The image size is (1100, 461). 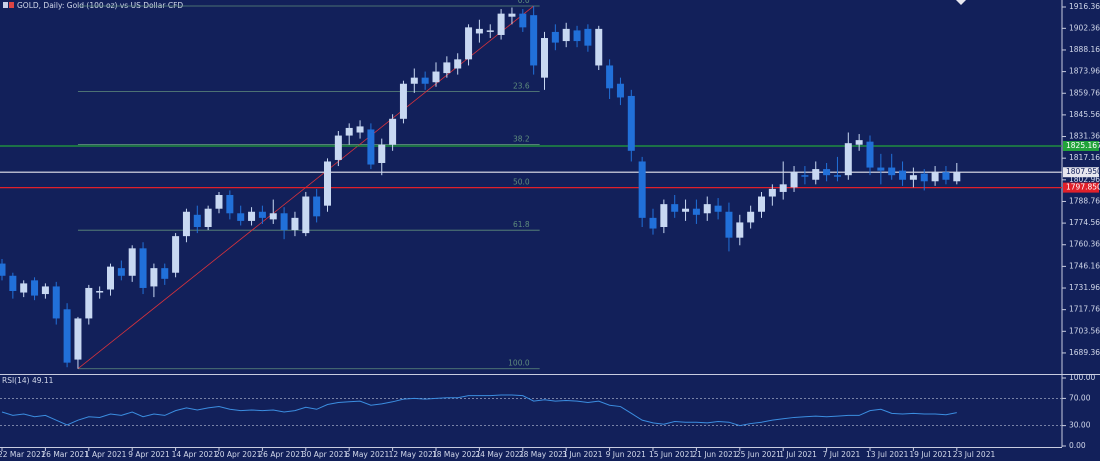 What do you see at coordinates (521, 139) in the screenshot?
I see `fib-label: 38.2` at bounding box center [521, 139].